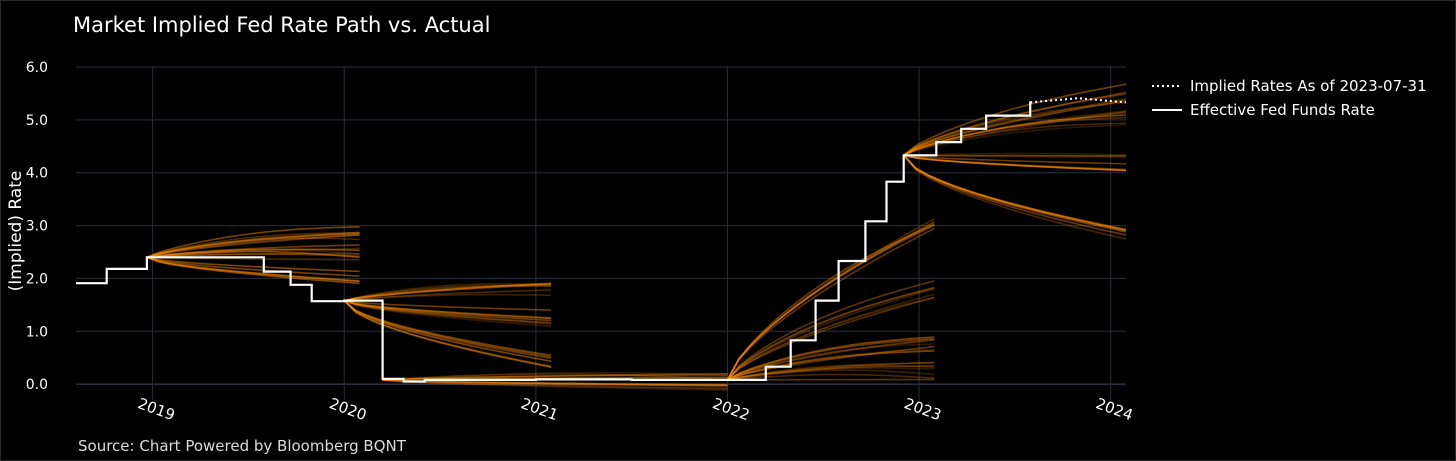 The width and height of the screenshot is (1456, 461). Describe the element at coordinates (37, 279) in the screenshot. I see `y-tick-label: 2.0` at that location.